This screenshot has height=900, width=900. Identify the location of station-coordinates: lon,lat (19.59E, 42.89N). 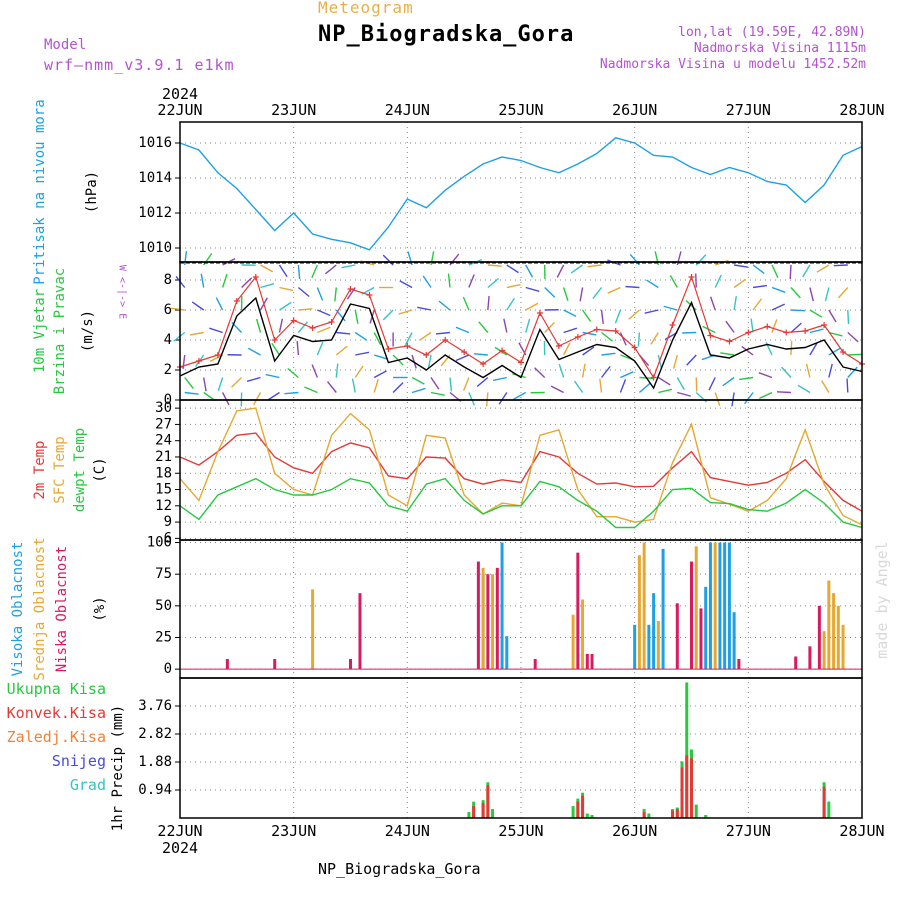
(772, 32).